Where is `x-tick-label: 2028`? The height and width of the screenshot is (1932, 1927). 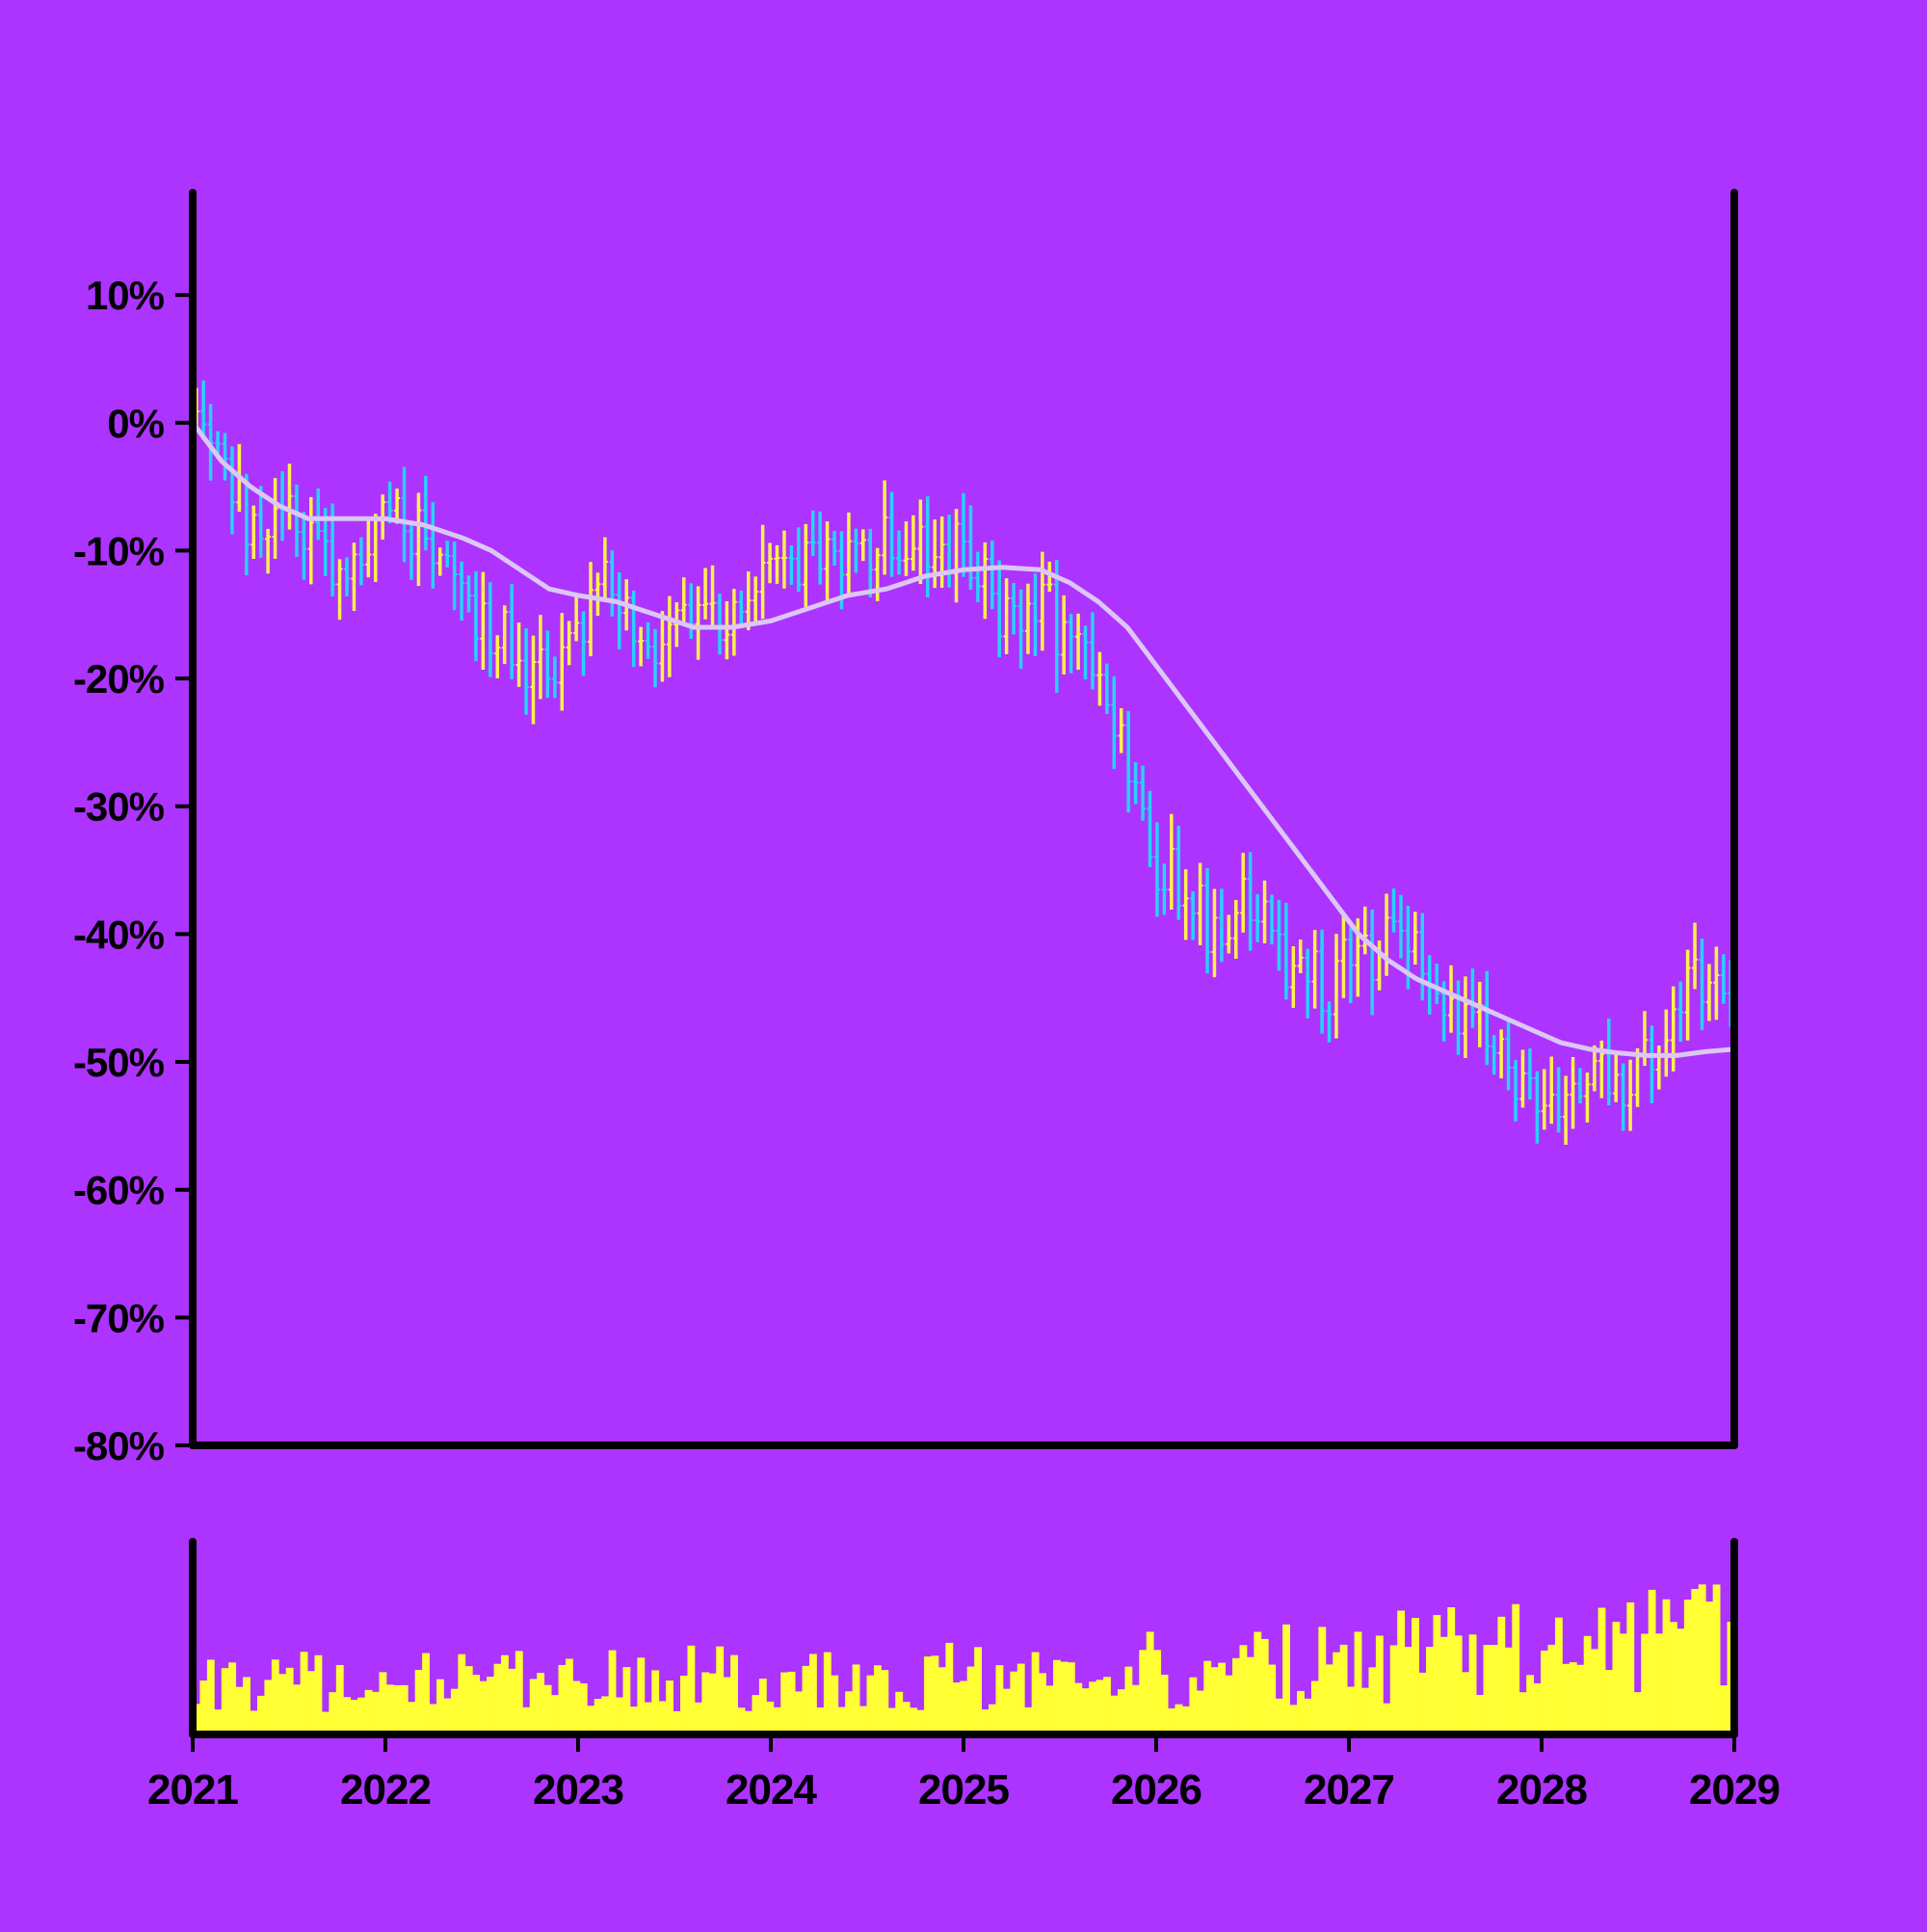 x-tick-label: 2028 is located at coordinates (1542, 1789).